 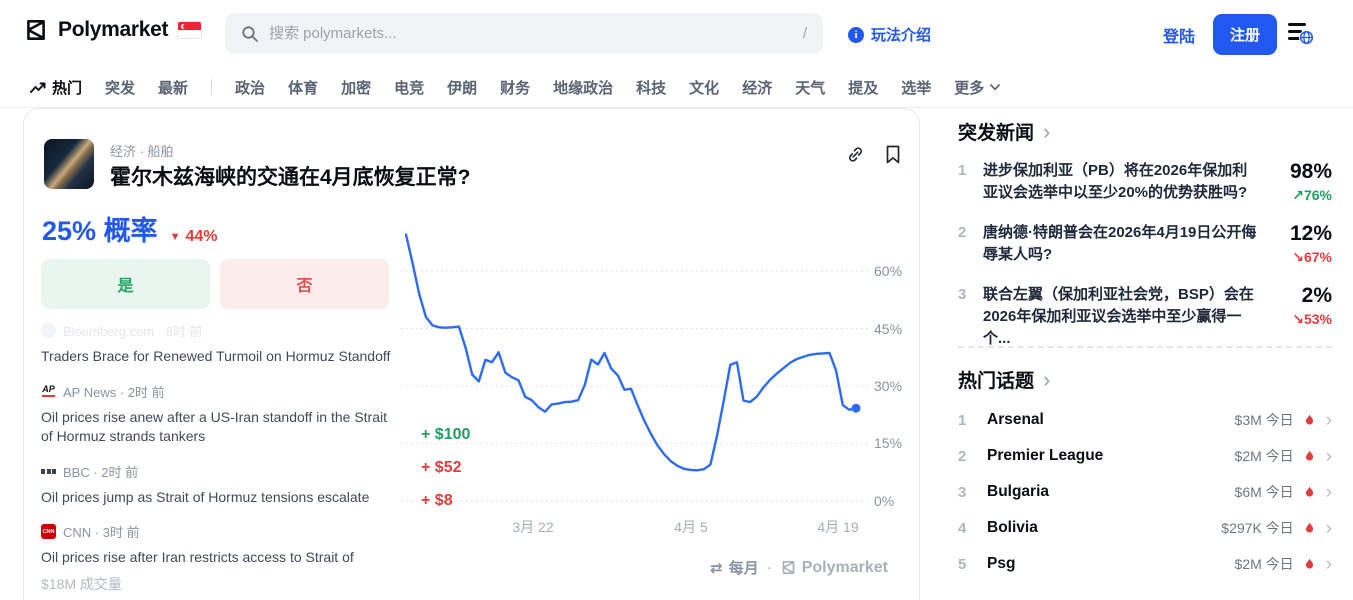 I want to click on nav-item-geopolitics: 地缘政治, so click(x=583, y=88).